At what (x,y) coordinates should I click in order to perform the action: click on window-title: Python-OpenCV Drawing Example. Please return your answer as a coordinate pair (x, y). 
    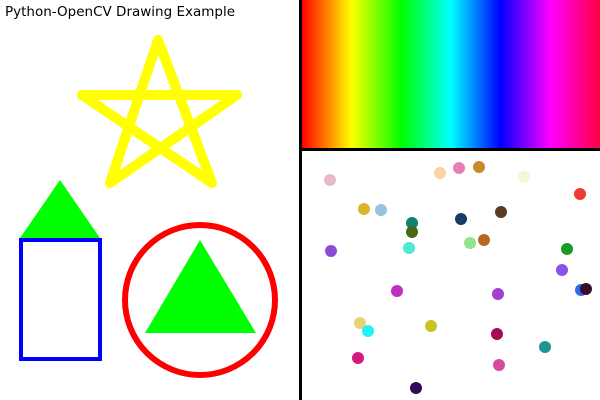
    Looking at the image, I should click on (120, 12).